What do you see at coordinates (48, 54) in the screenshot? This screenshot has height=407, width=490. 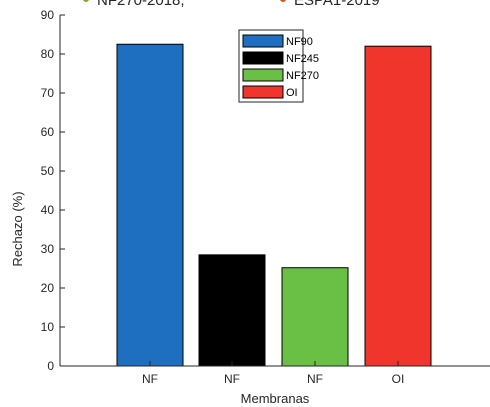 I see `y-tick-label-8: 80` at bounding box center [48, 54].